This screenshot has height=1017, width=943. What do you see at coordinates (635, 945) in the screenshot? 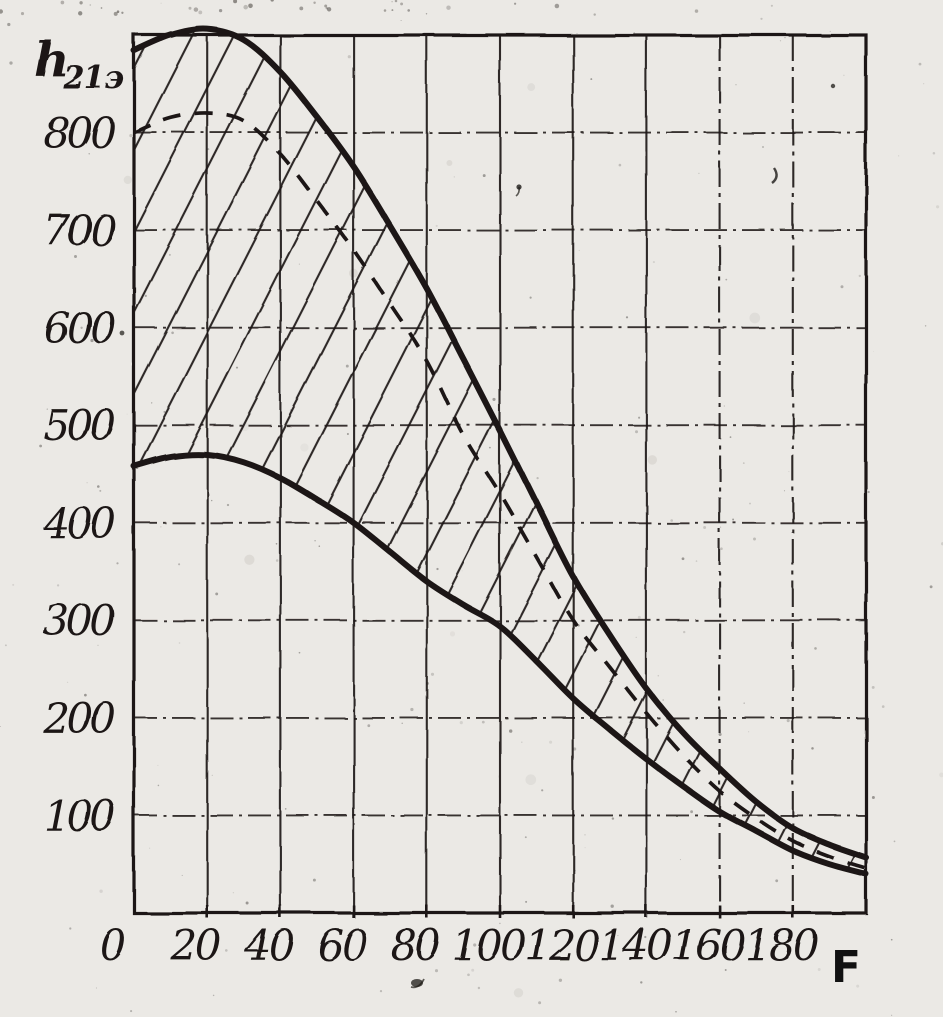
I see `x-tick-label: 140` at bounding box center [635, 945].